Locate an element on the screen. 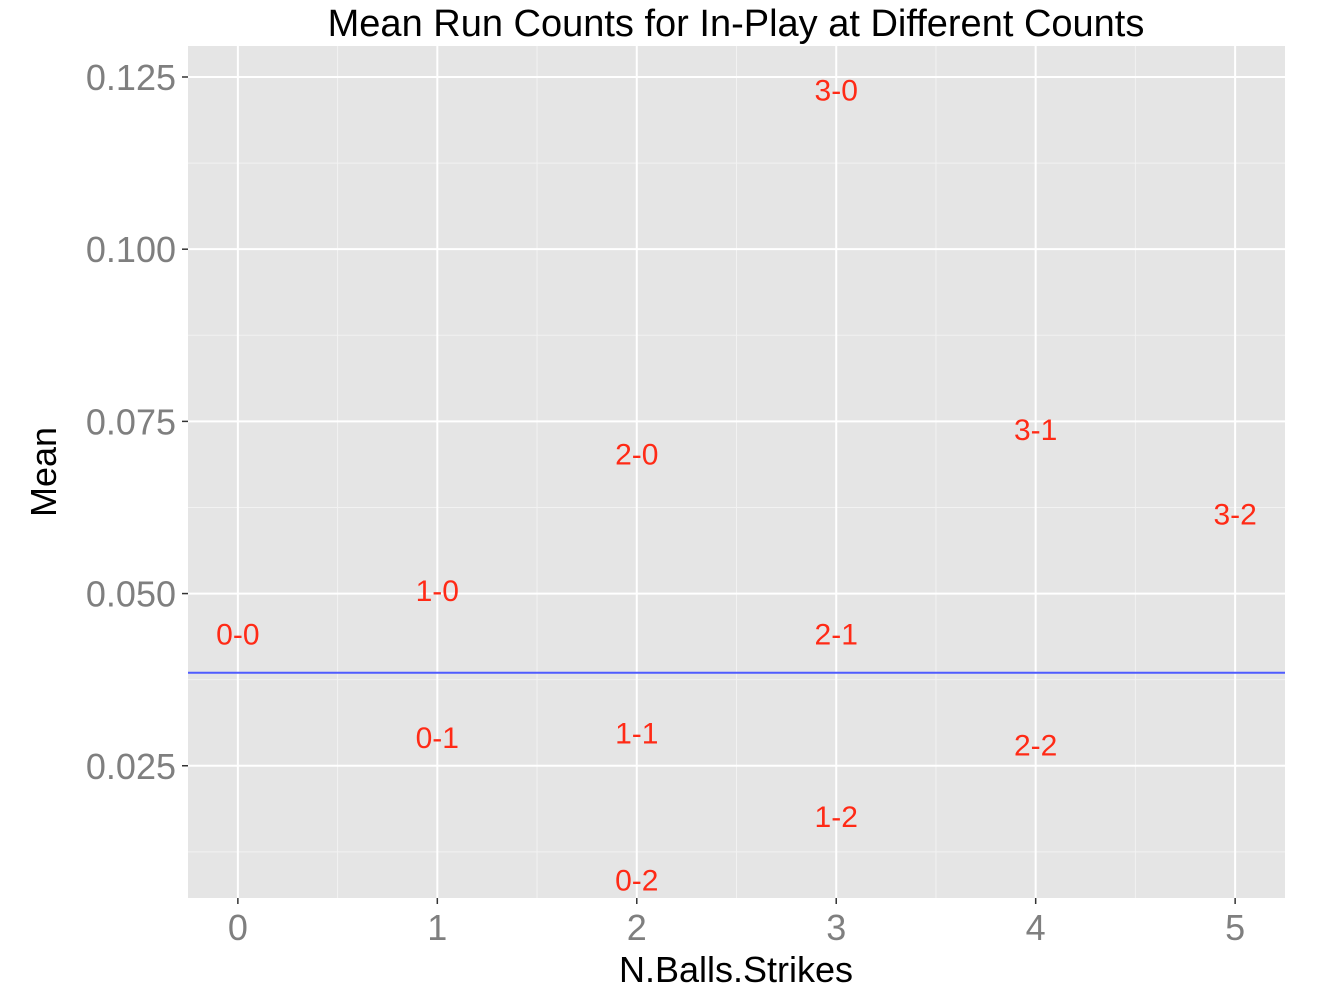  y-tick-label: 0.125 is located at coordinates (131, 77).